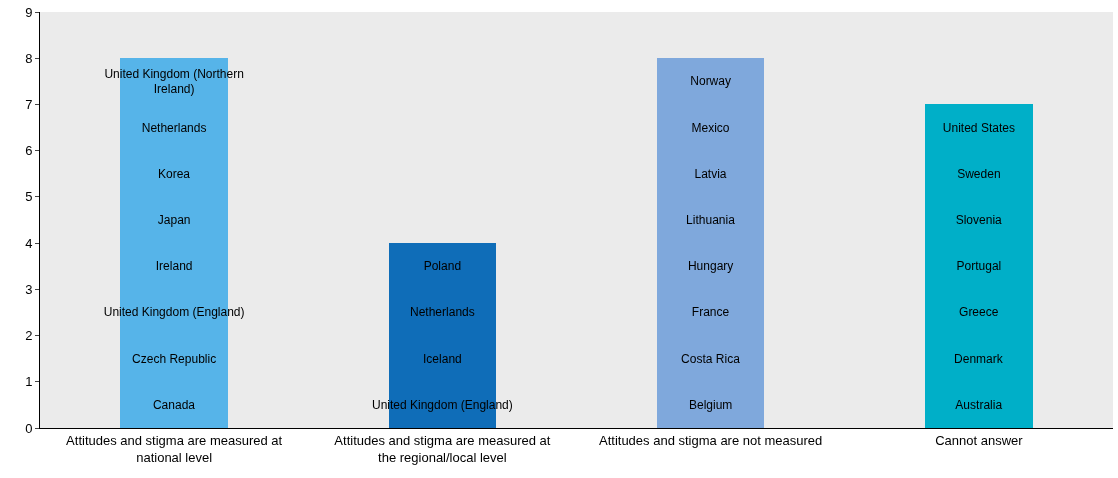 This screenshot has width=1118, height=478. What do you see at coordinates (979, 440) in the screenshot?
I see `x-tick-label: Cannot answer` at bounding box center [979, 440].